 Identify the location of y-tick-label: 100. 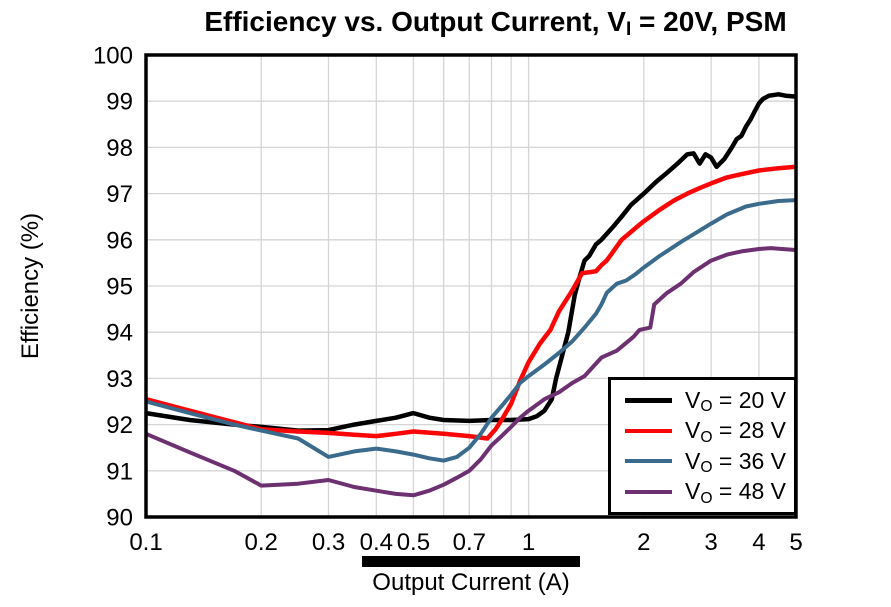
(113, 56).